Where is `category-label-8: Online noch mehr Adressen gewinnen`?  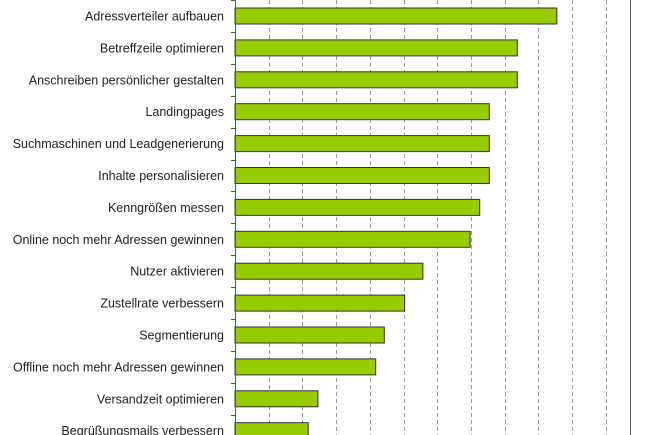 category-label-8: Online noch mehr Adressen gewinnen is located at coordinates (118, 240).